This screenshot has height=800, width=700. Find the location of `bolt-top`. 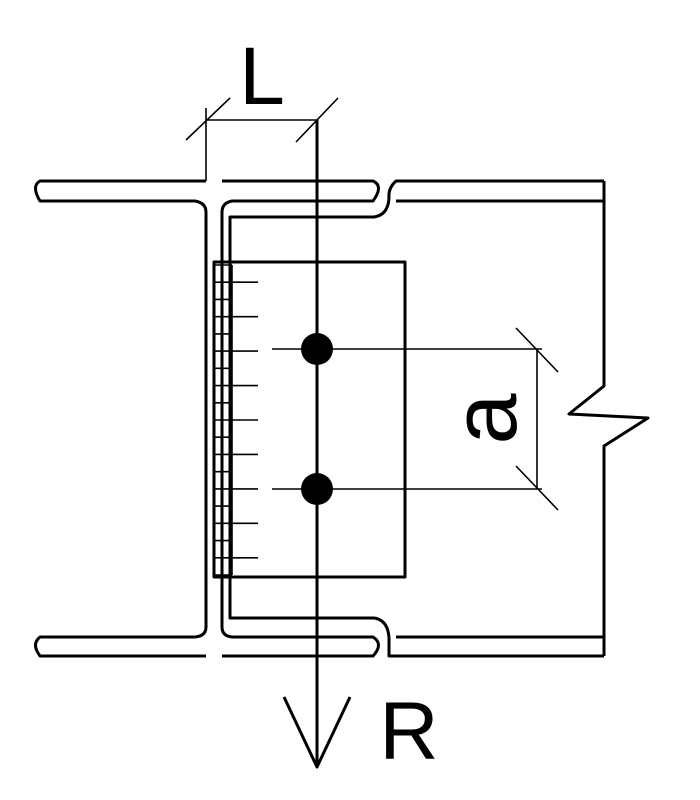

bolt-top is located at coordinates (317, 349).